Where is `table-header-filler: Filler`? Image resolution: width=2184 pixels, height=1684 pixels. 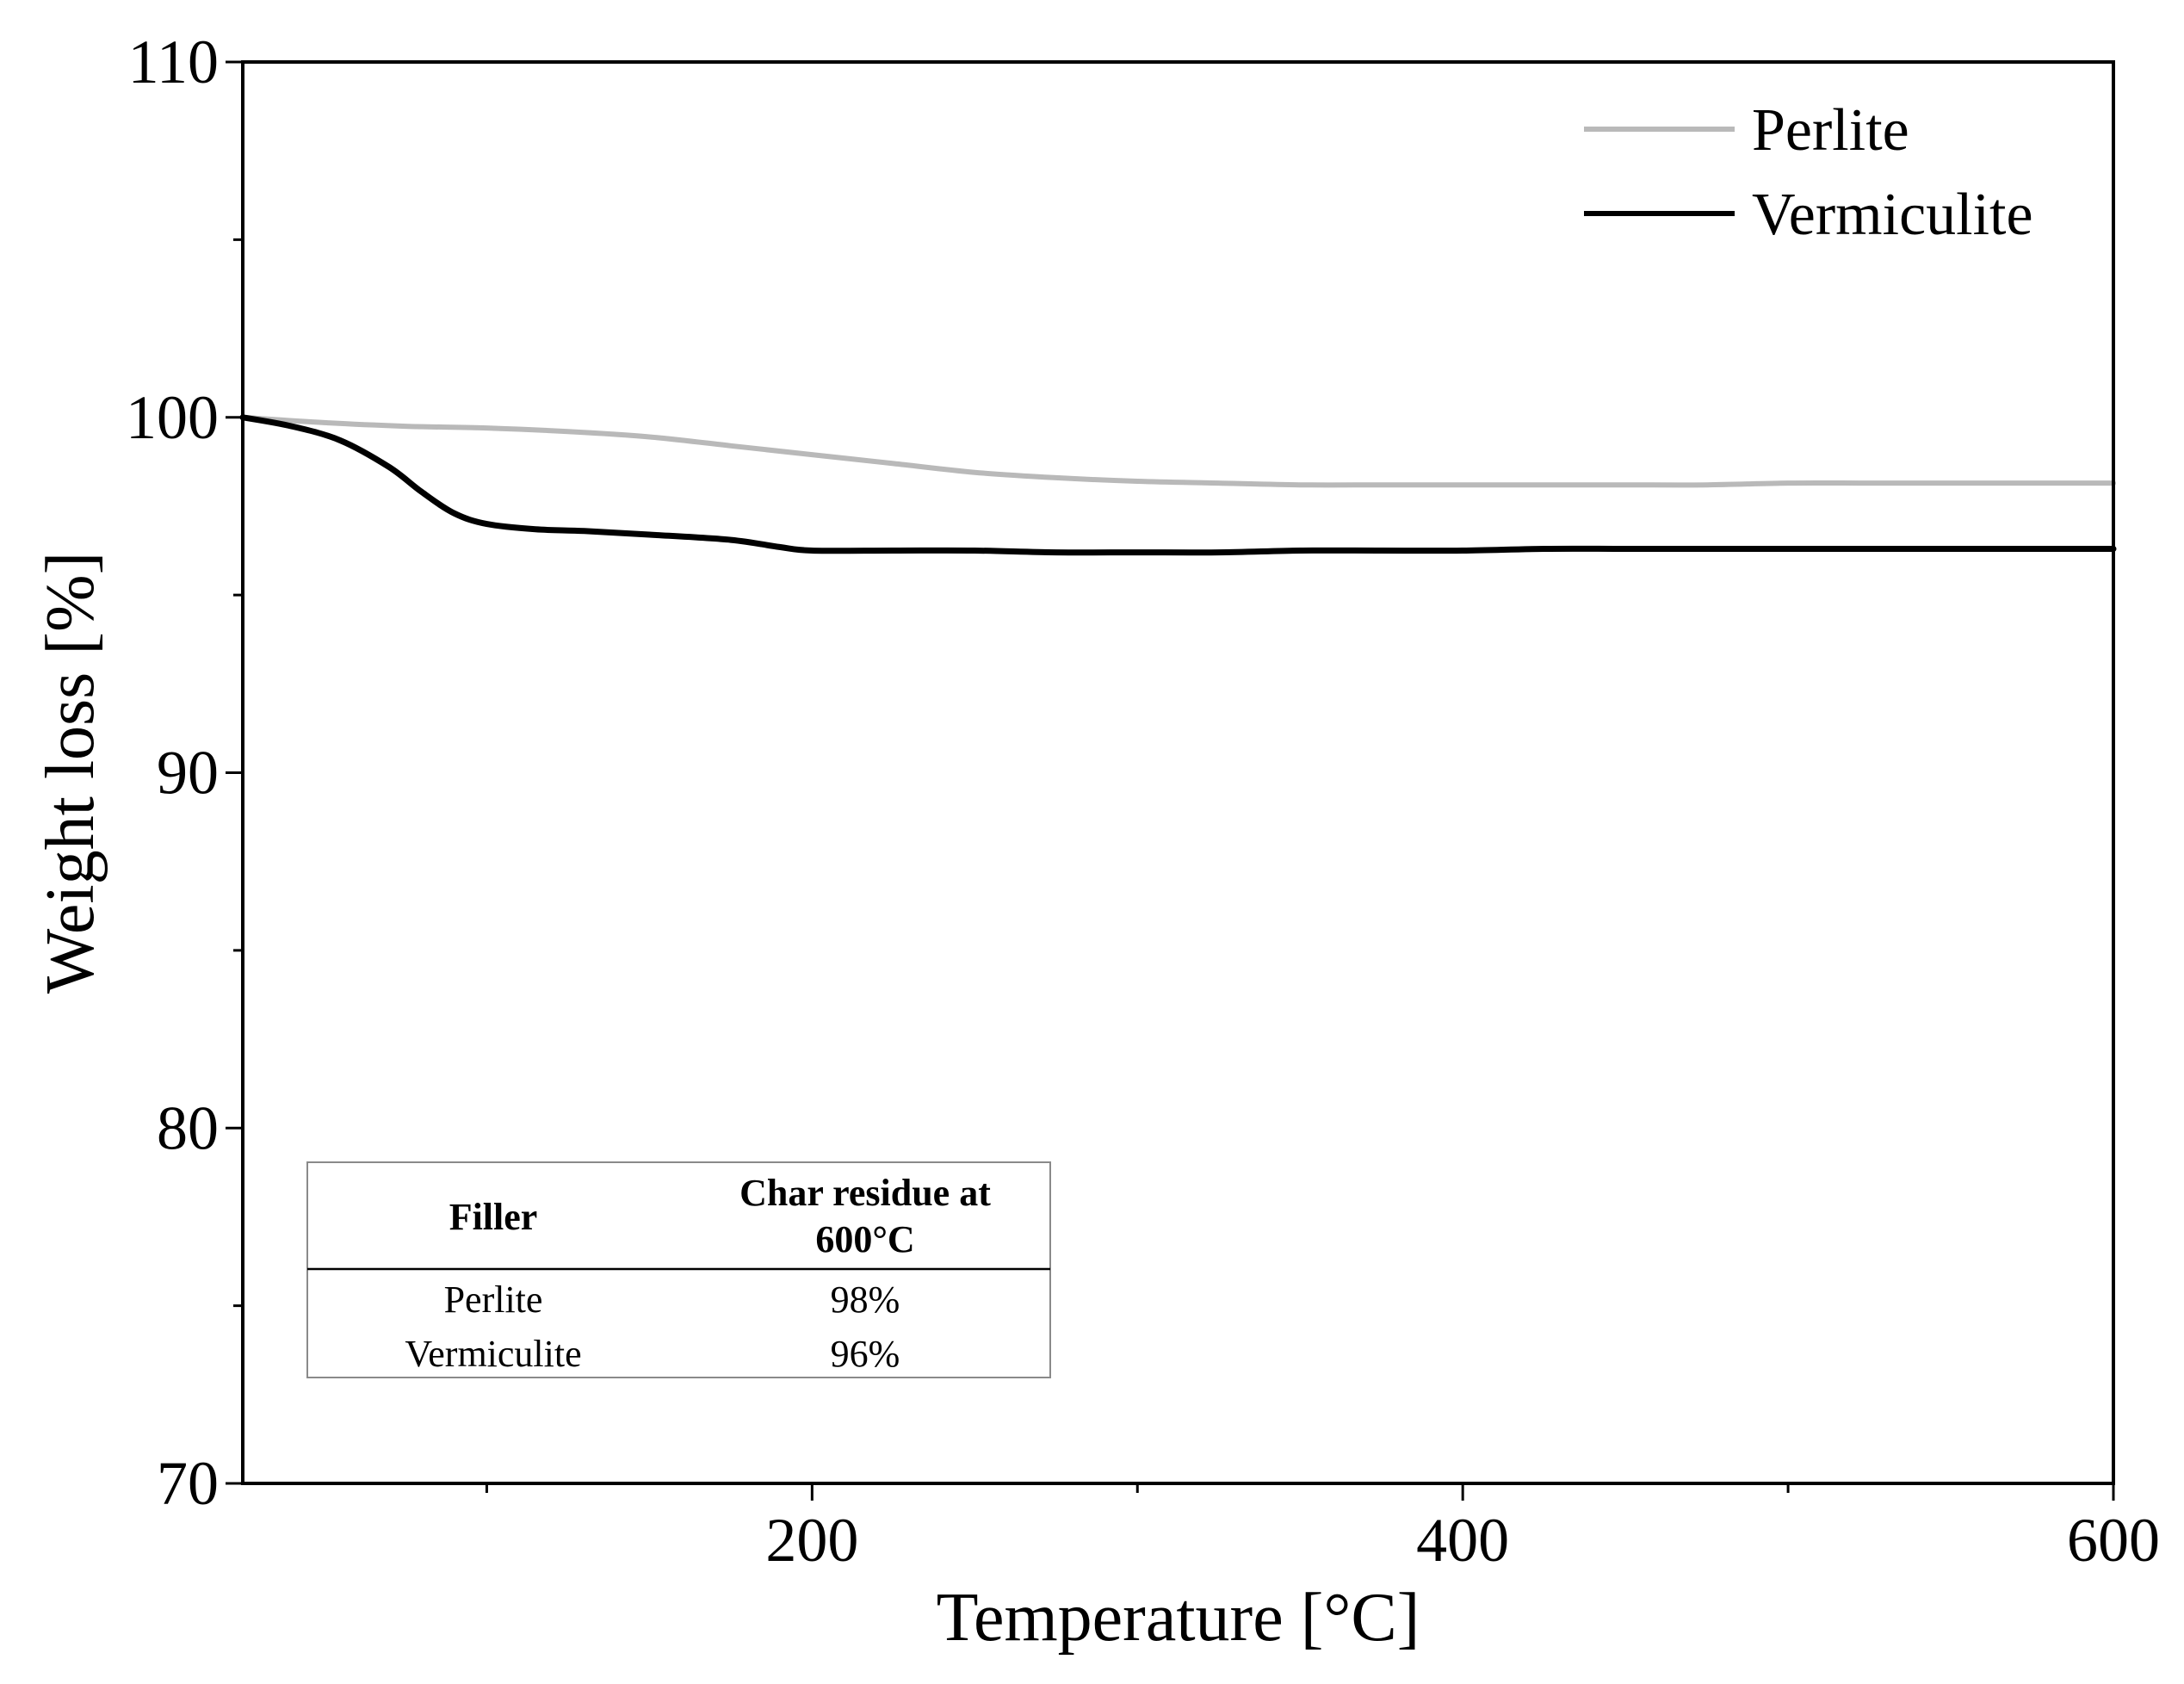
table-header-filler: Filler is located at coordinates (494, 1217).